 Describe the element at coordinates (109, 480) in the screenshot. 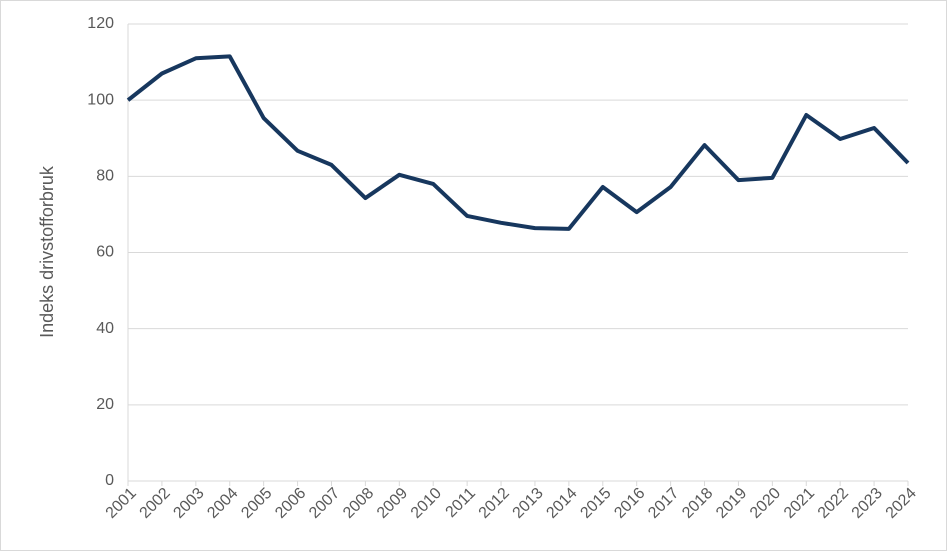

I see `y-tick-label: 0` at that location.